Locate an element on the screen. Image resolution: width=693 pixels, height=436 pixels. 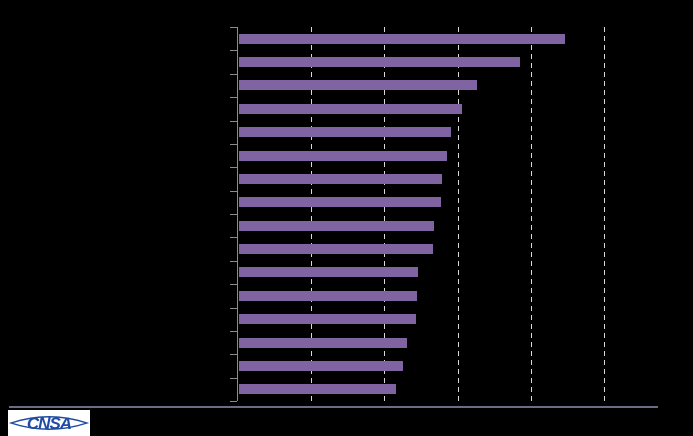
cnsa-logo-text: CNSA is located at coordinates (49, 423).